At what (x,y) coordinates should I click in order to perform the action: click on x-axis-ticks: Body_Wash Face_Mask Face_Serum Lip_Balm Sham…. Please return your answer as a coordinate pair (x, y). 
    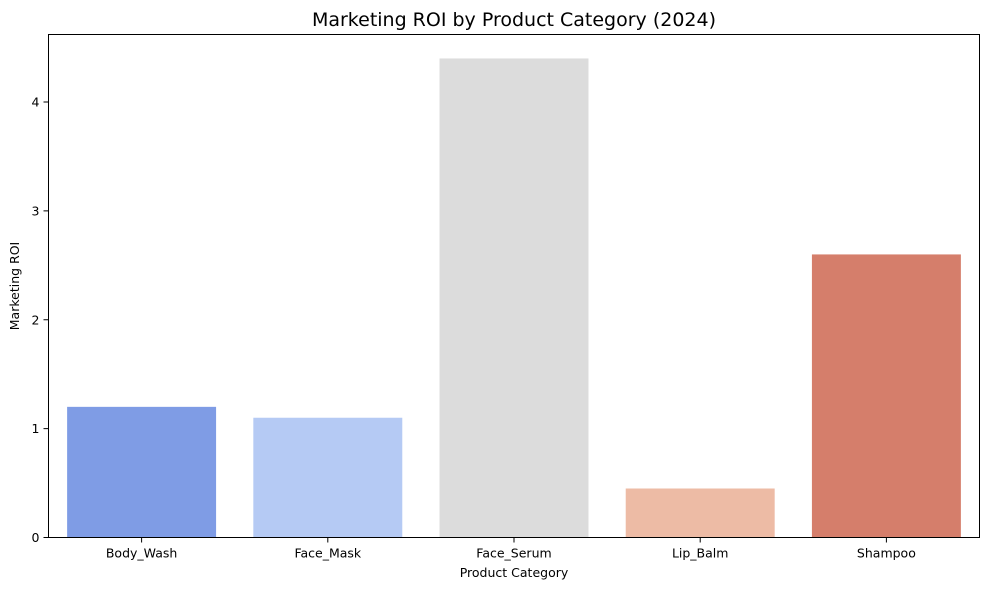
    Looking at the image, I should click on (511, 549).